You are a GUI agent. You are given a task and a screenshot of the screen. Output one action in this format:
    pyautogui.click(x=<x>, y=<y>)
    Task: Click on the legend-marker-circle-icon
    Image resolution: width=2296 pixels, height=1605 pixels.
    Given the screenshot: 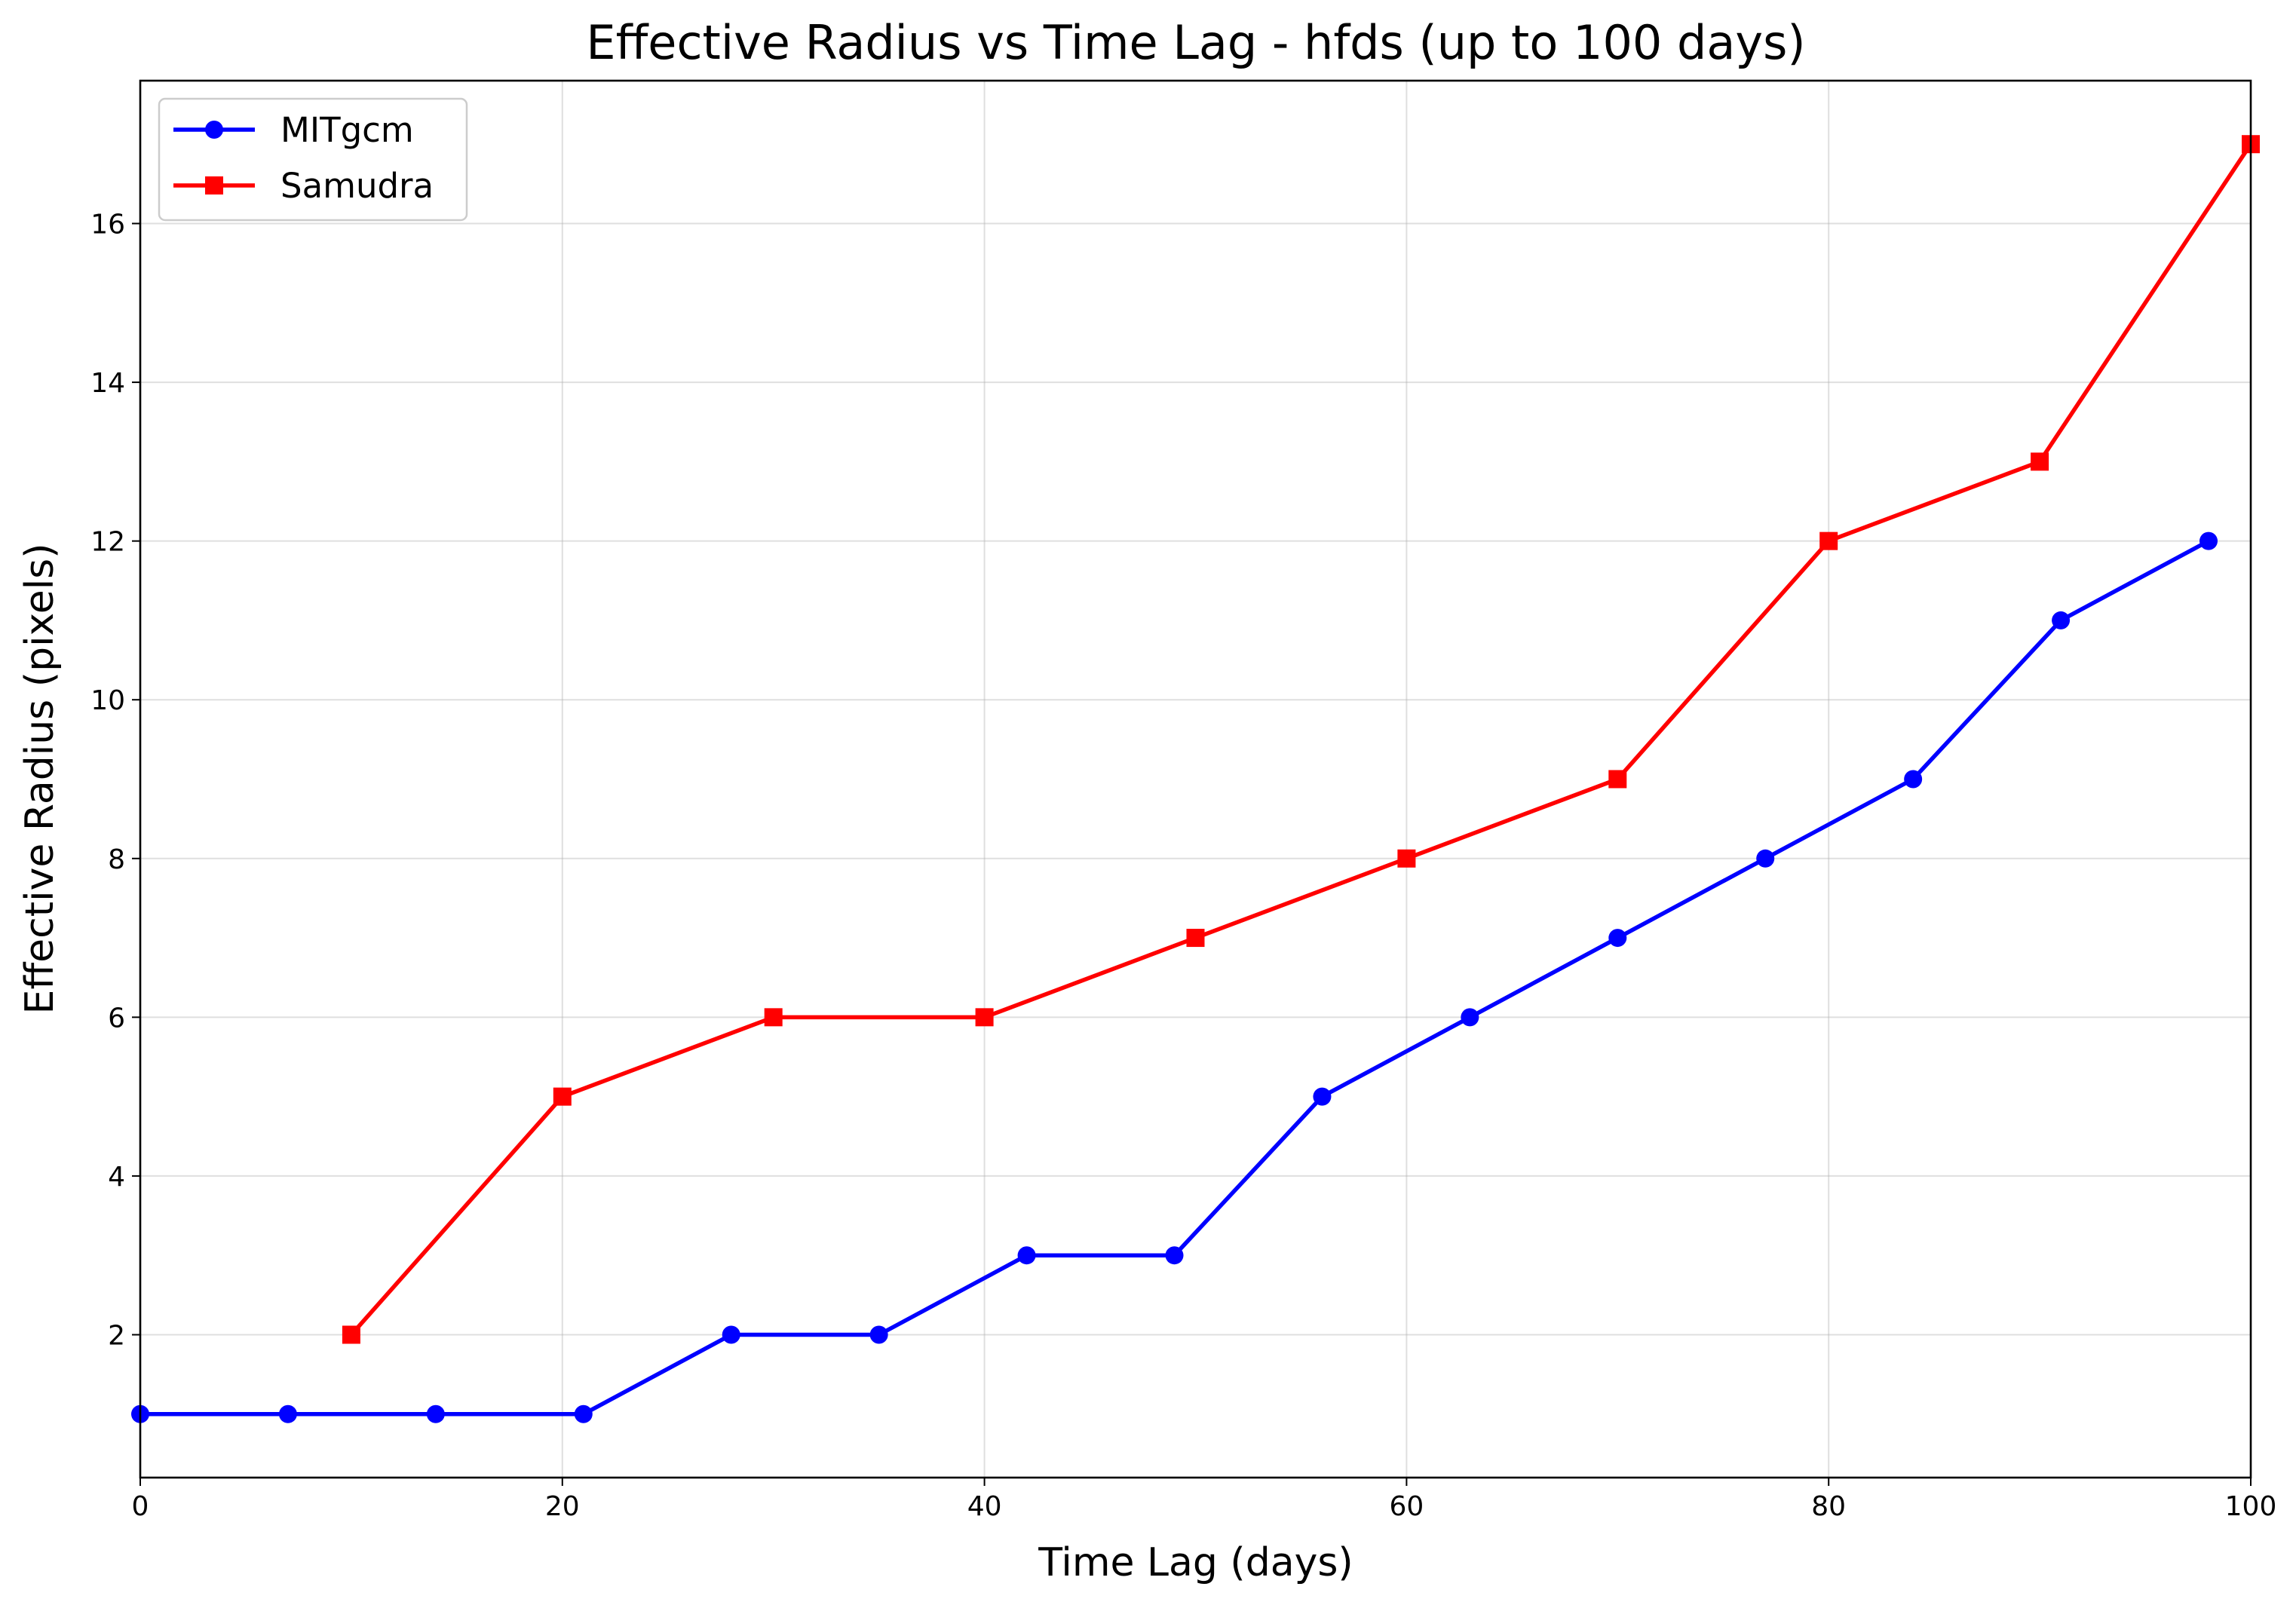 What is the action you would take?
    pyautogui.click(x=214, y=130)
    